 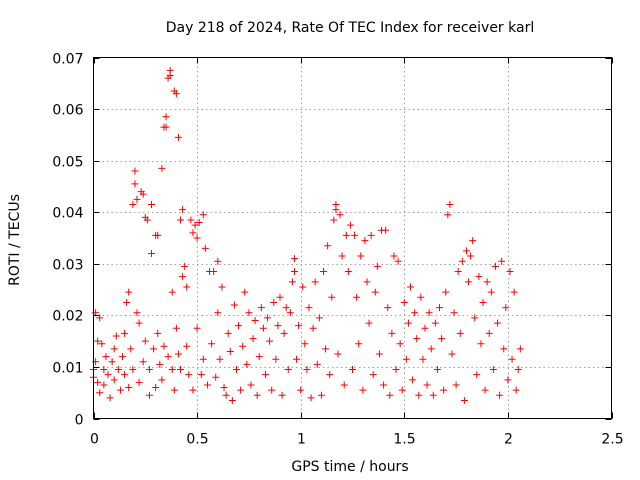 What do you see at coordinates (508, 440) in the screenshot?
I see `x-tick-label: 2` at bounding box center [508, 440].